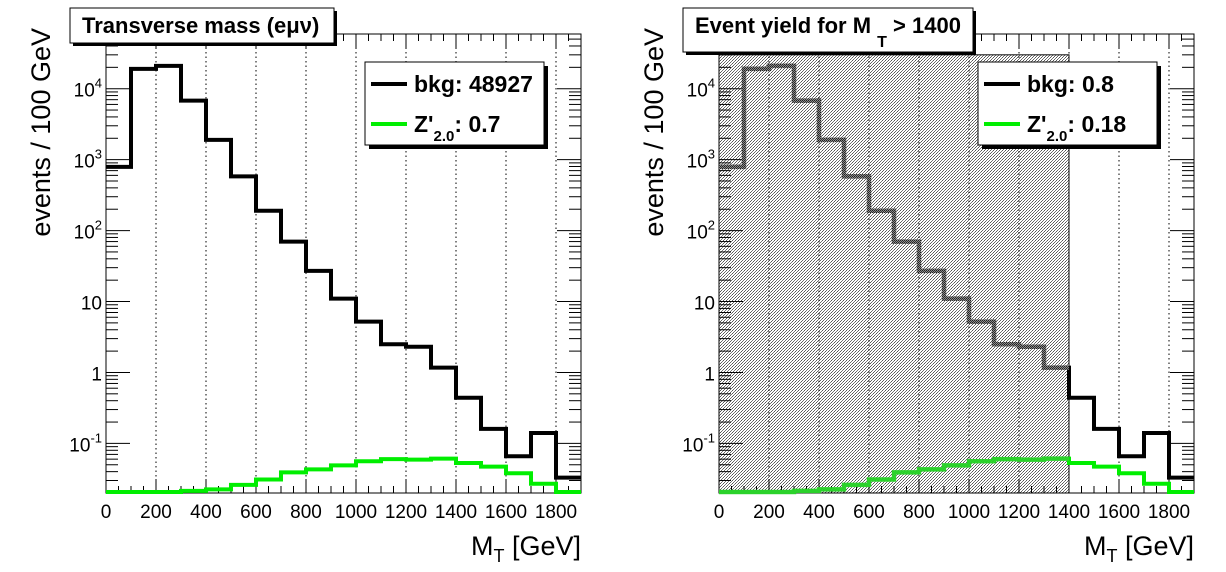  I want to click on legend-label: bkg: 0.8, so click(1070, 84).